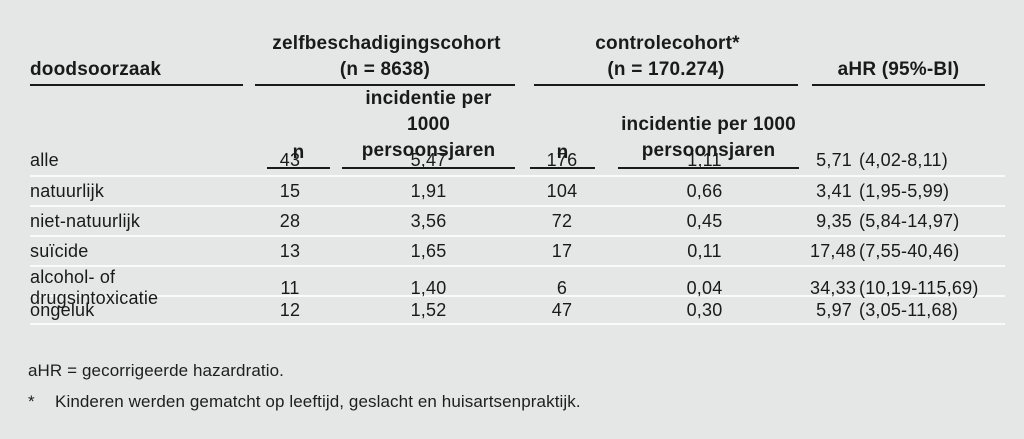  I want to click on ahr-confidence-interval: (5,84-14,97), so click(909, 220).